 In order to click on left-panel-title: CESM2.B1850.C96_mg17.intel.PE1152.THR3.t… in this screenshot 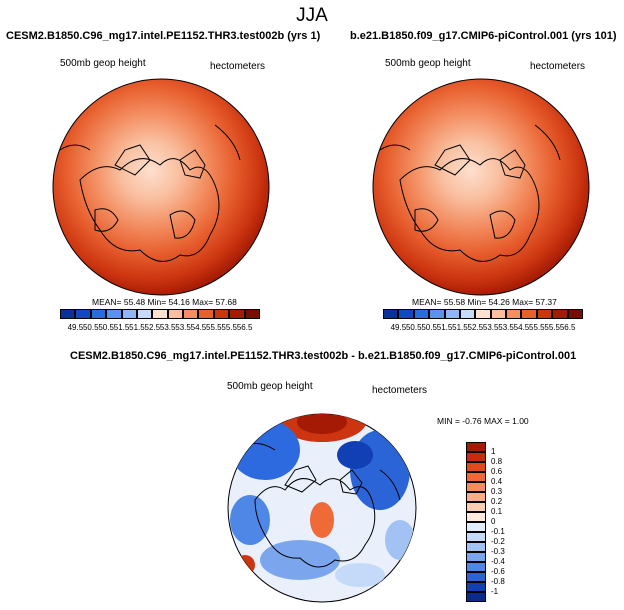, I will do `click(163, 36)`.